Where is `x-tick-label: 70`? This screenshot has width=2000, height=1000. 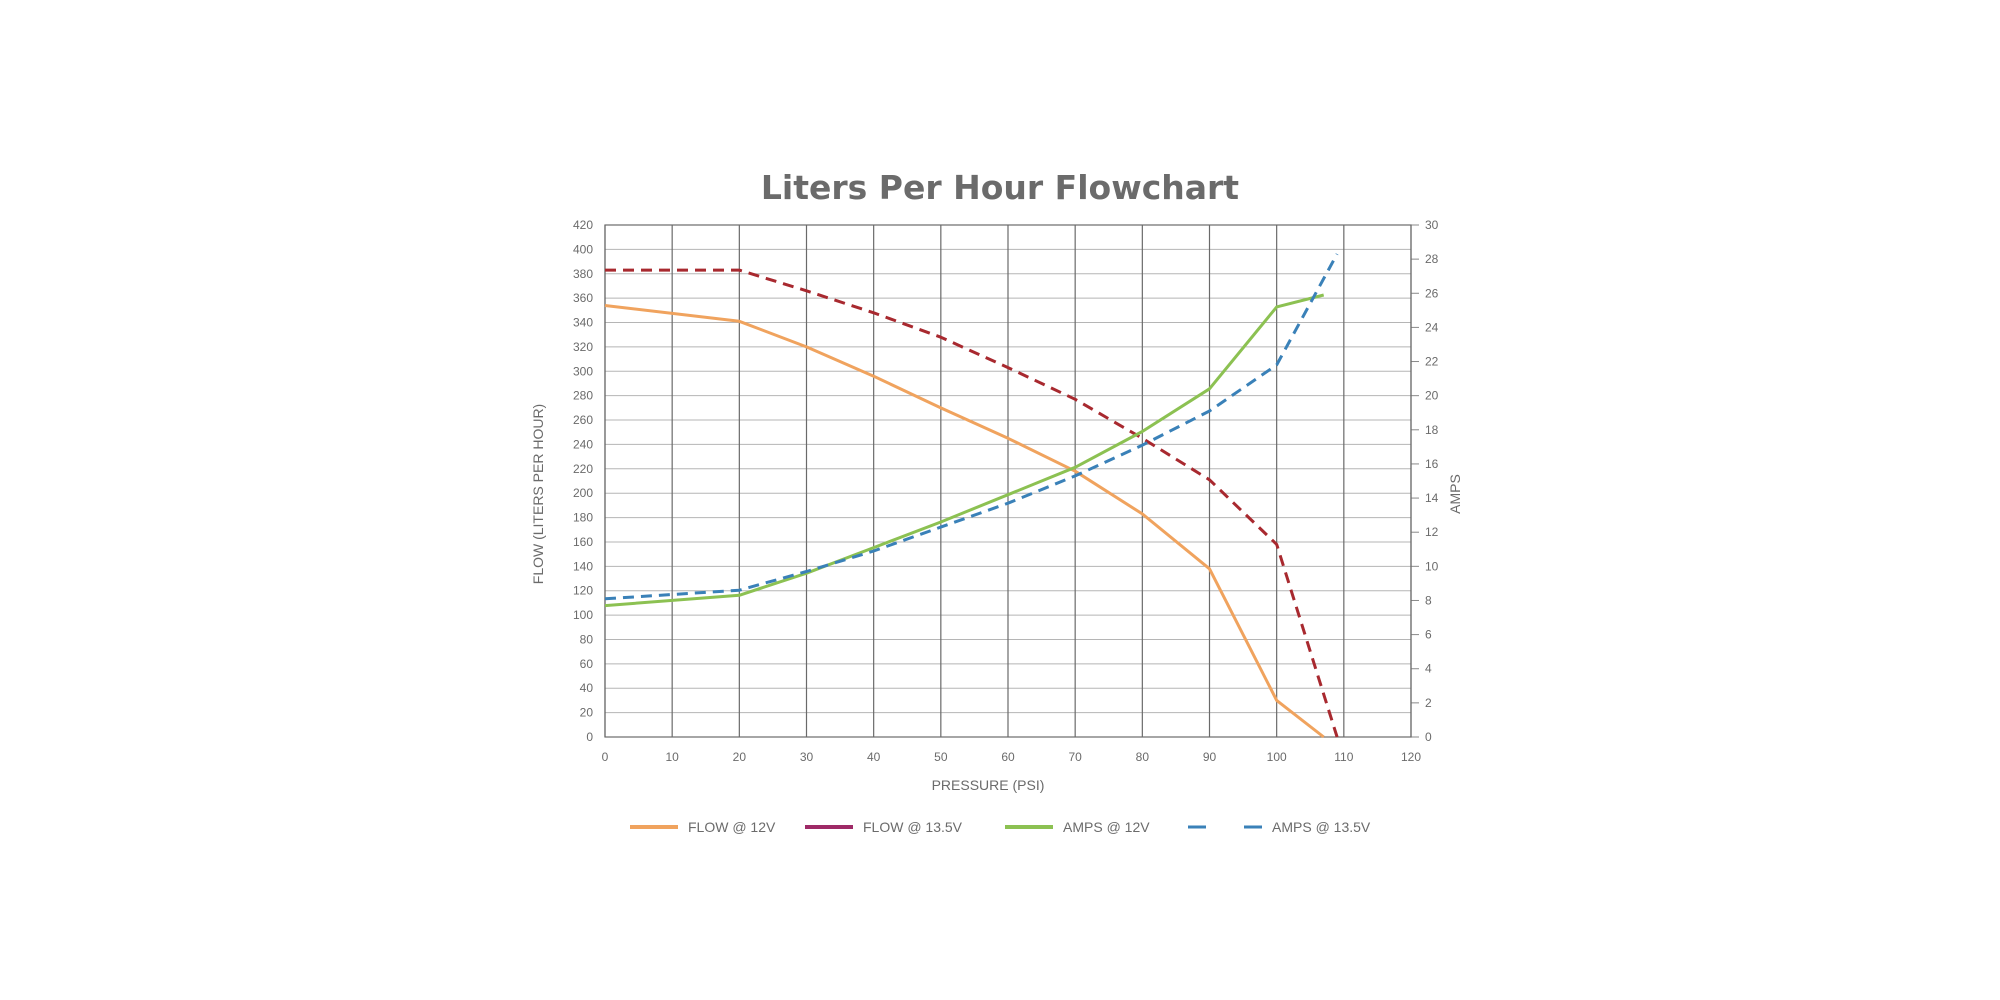 x-tick-label: 70 is located at coordinates (1075, 757).